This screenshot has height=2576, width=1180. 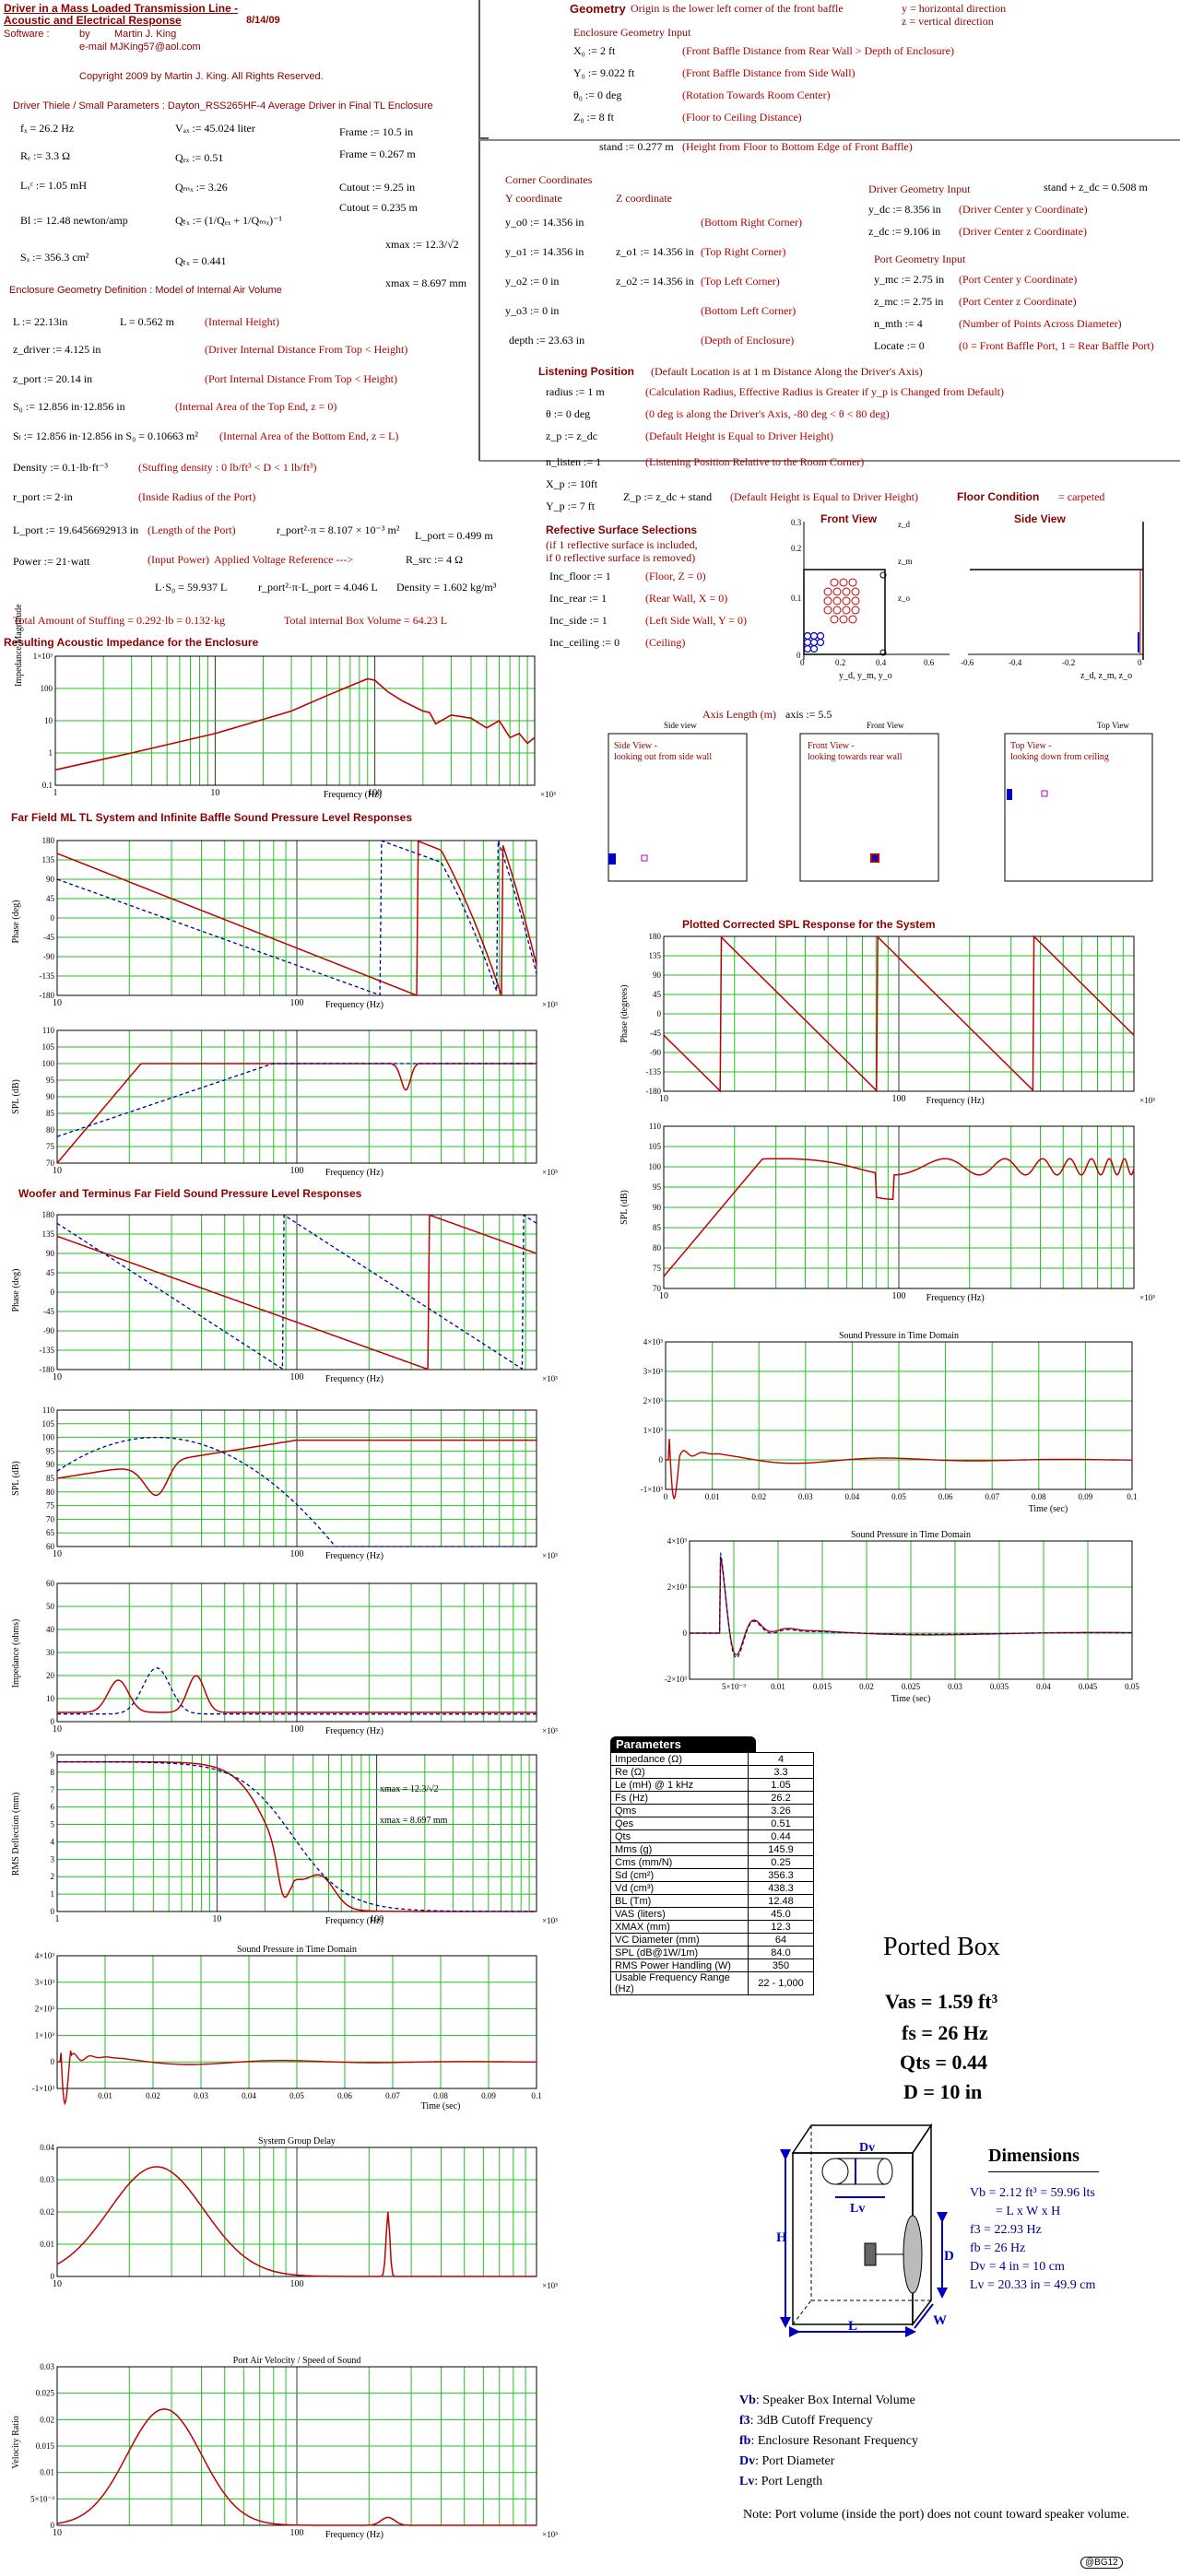 I want to click on y-tick-label: 70, so click(x=50, y=1518).